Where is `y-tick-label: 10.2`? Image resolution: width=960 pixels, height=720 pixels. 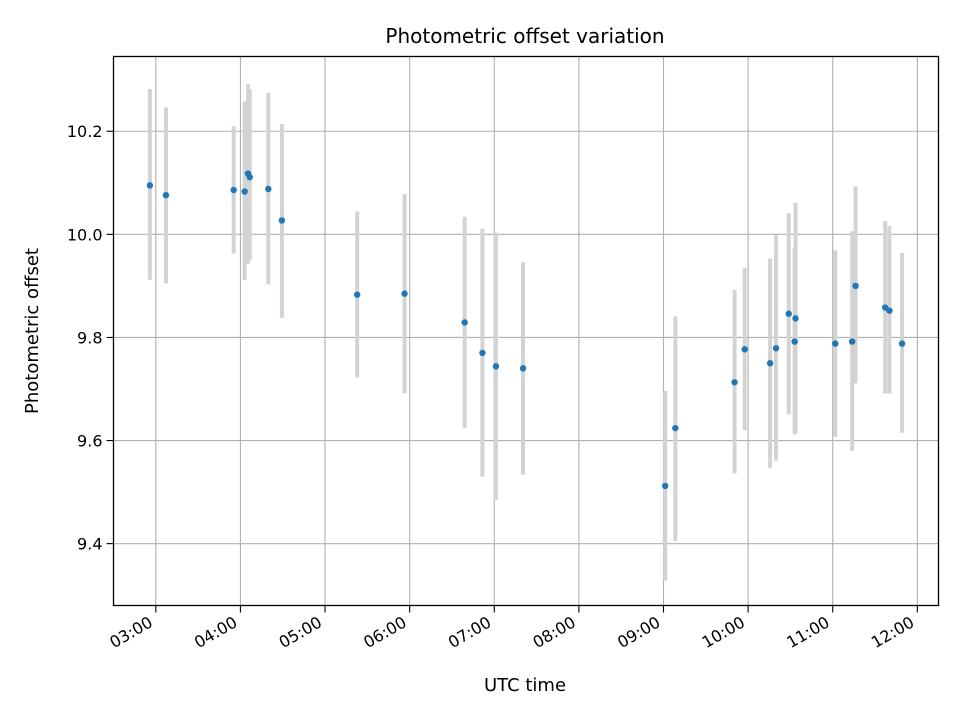 y-tick-label: 10.2 is located at coordinates (85, 131).